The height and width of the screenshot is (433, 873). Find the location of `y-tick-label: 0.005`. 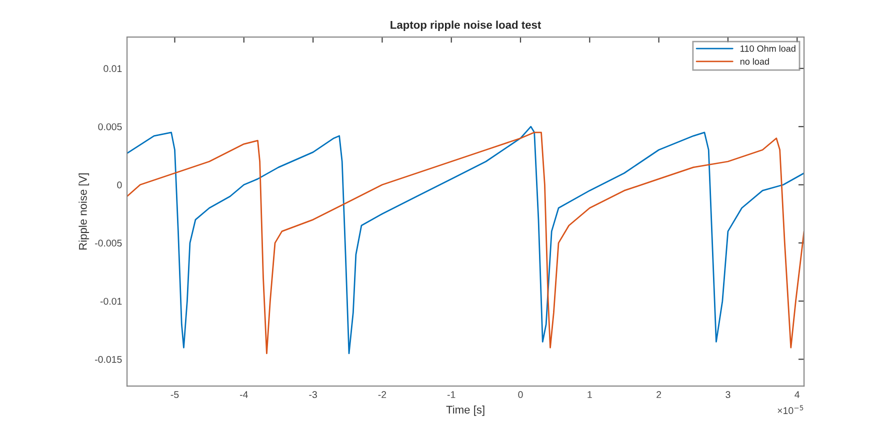

y-tick-label: 0.005 is located at coordinates (110, 126).